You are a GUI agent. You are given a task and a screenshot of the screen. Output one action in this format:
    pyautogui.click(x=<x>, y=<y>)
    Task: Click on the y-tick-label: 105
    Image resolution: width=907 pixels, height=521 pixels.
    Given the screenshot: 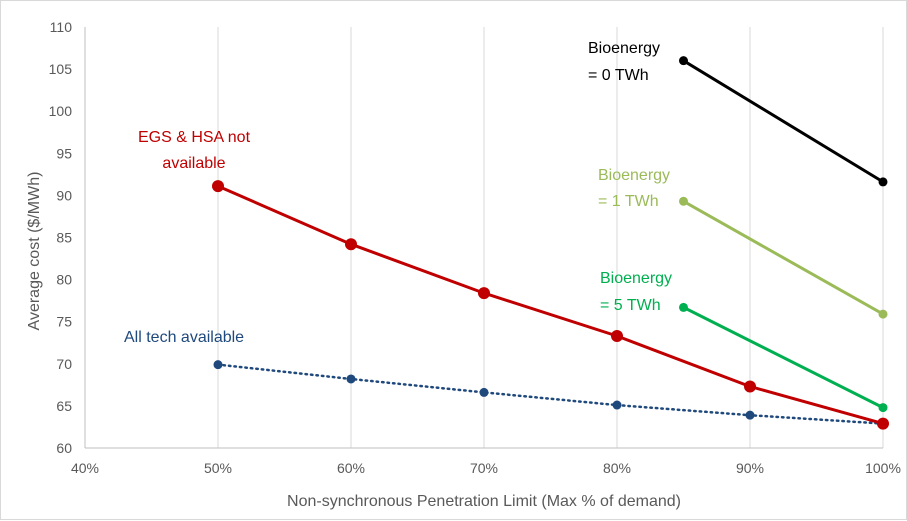 What is the action you would take?
    pyautogui.click(x=61, y=69)
    